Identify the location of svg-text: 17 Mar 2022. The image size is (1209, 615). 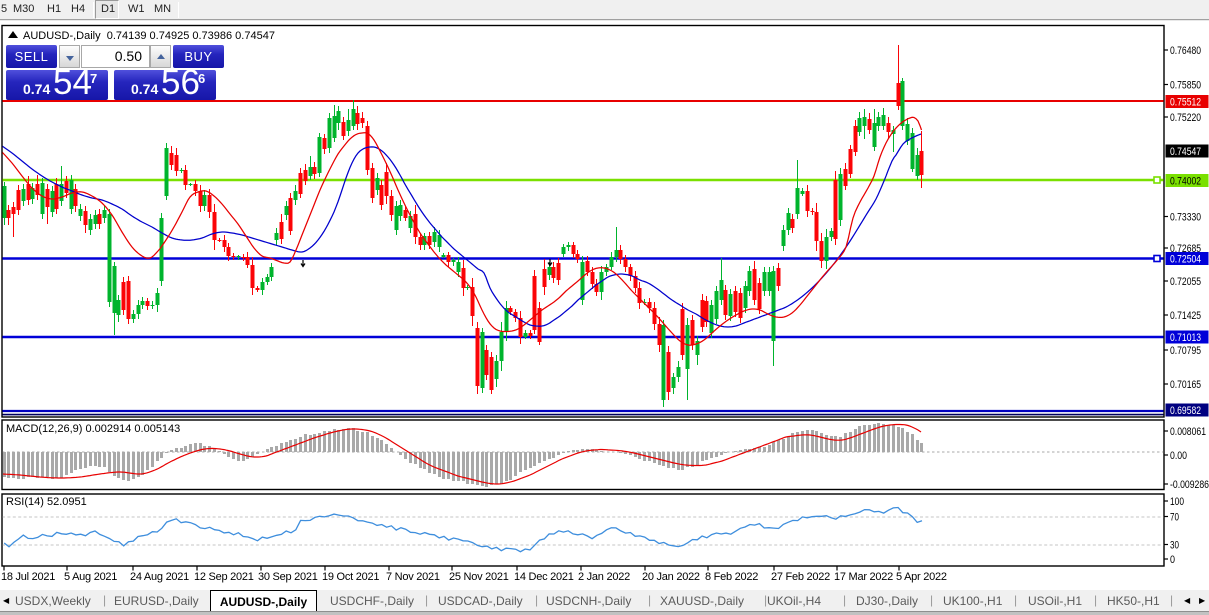
(863, 577).